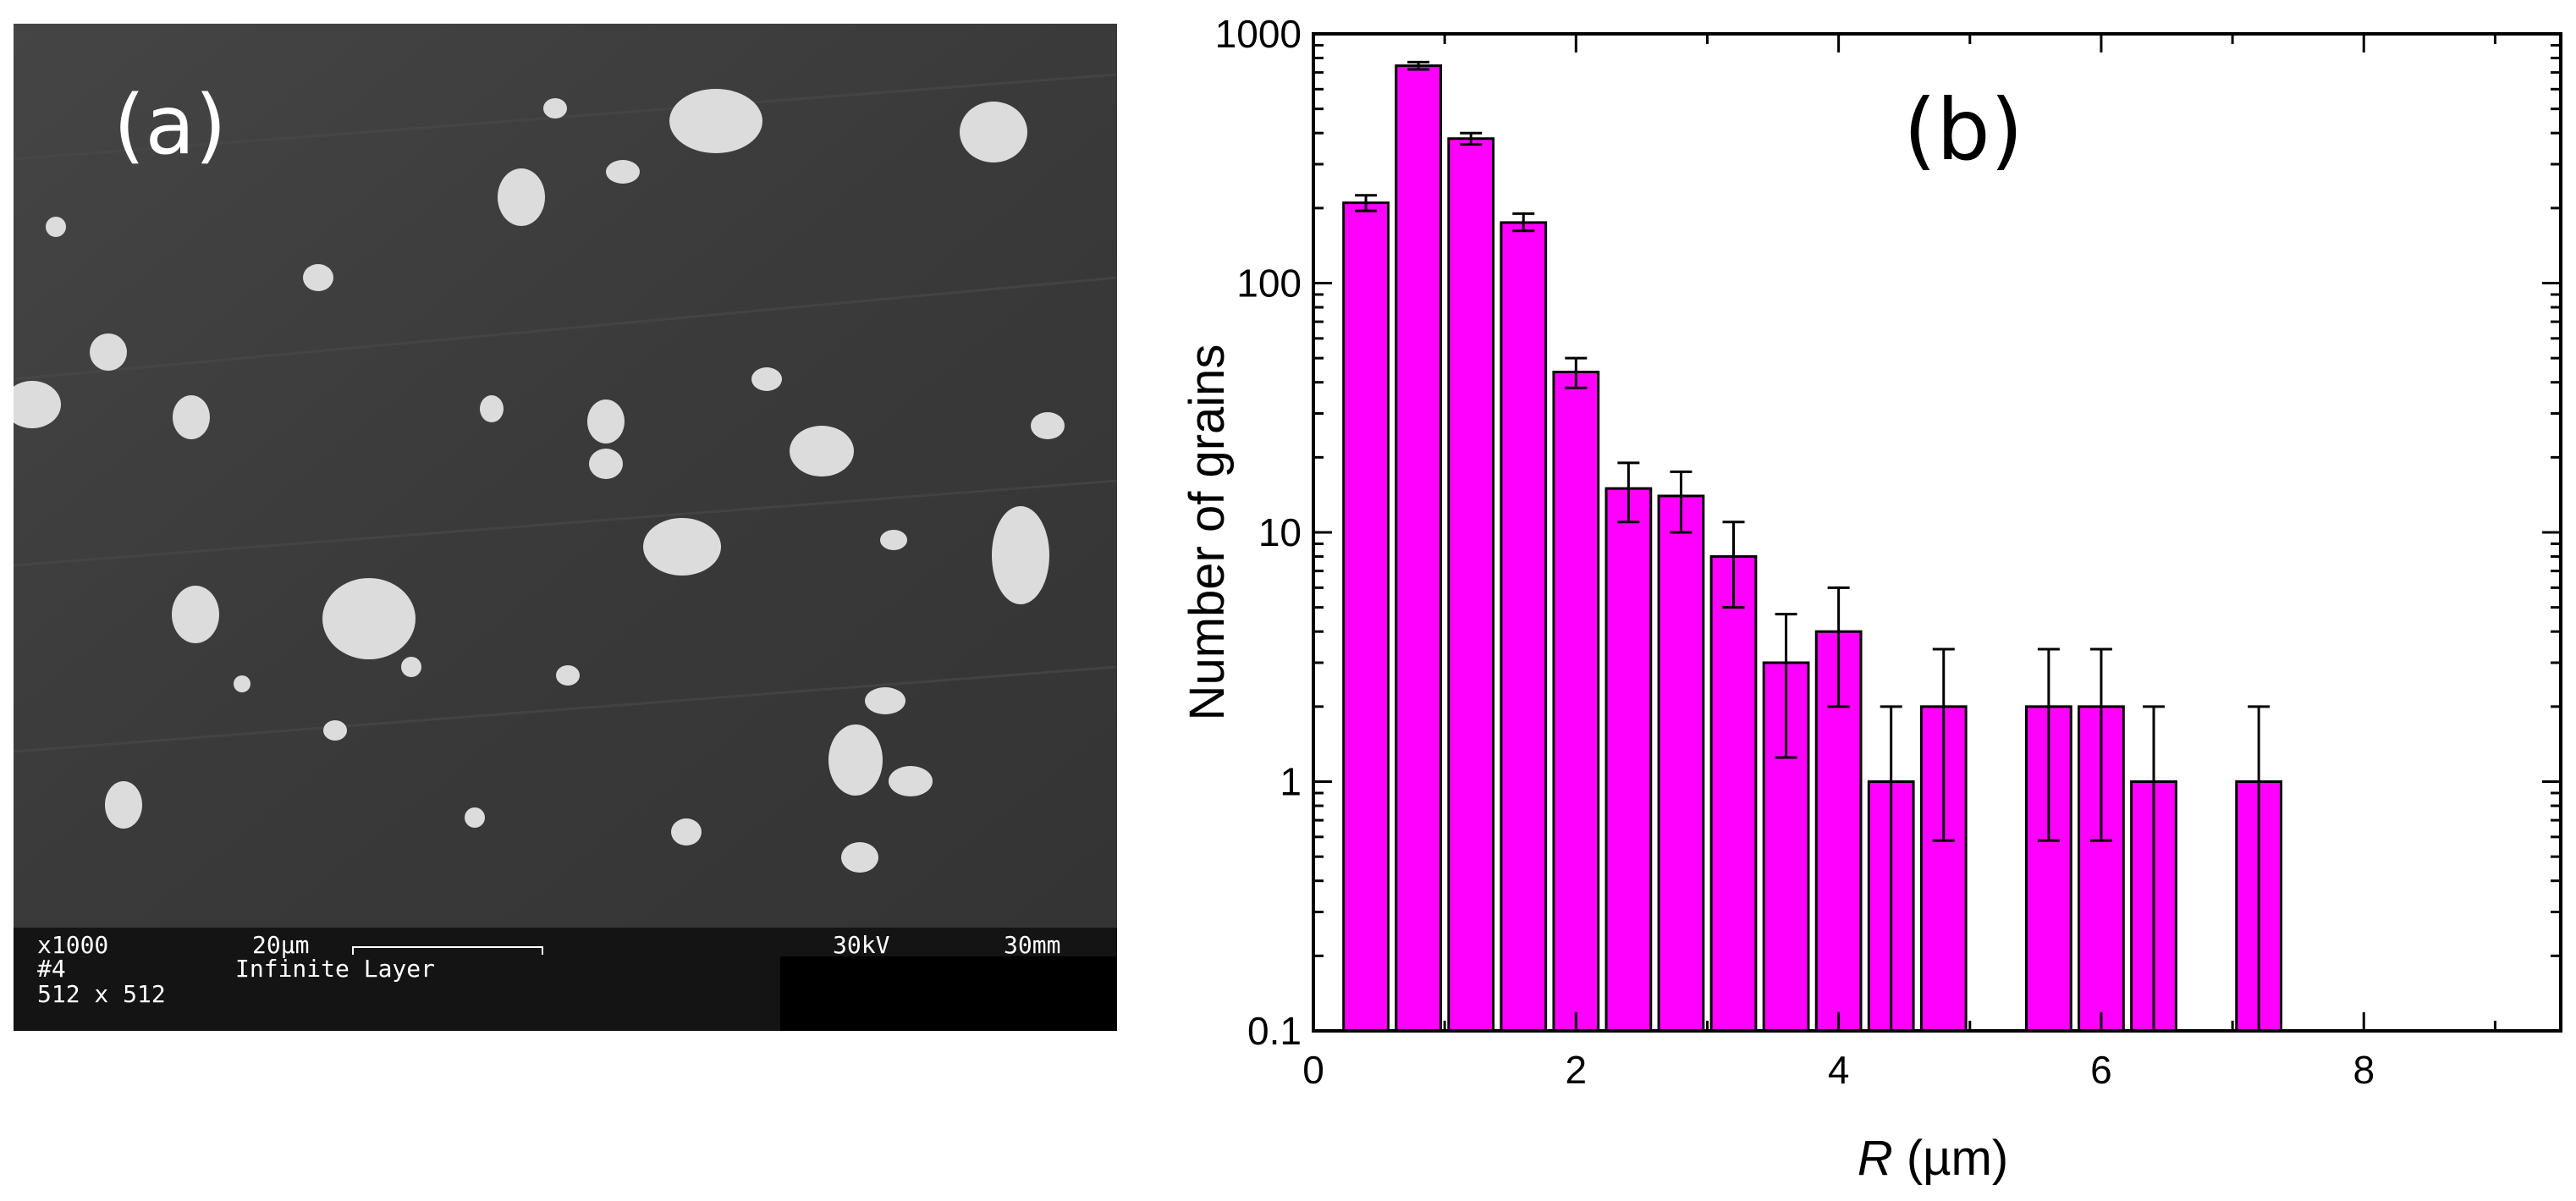  I want to click on y-tick-label: 1000, so click(1258, 34).